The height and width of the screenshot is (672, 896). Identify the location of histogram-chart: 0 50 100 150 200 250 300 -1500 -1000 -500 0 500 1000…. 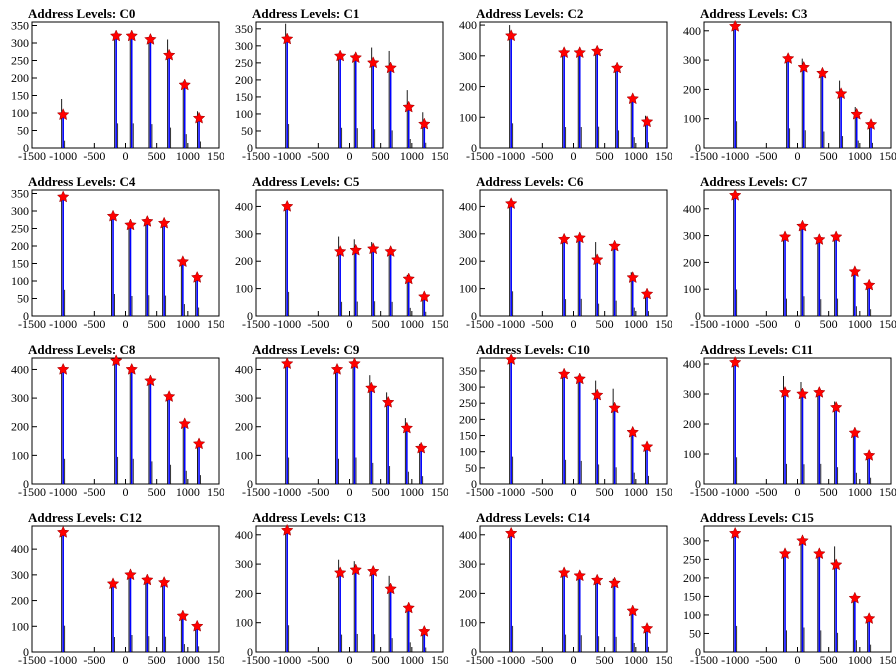
(789, 596).